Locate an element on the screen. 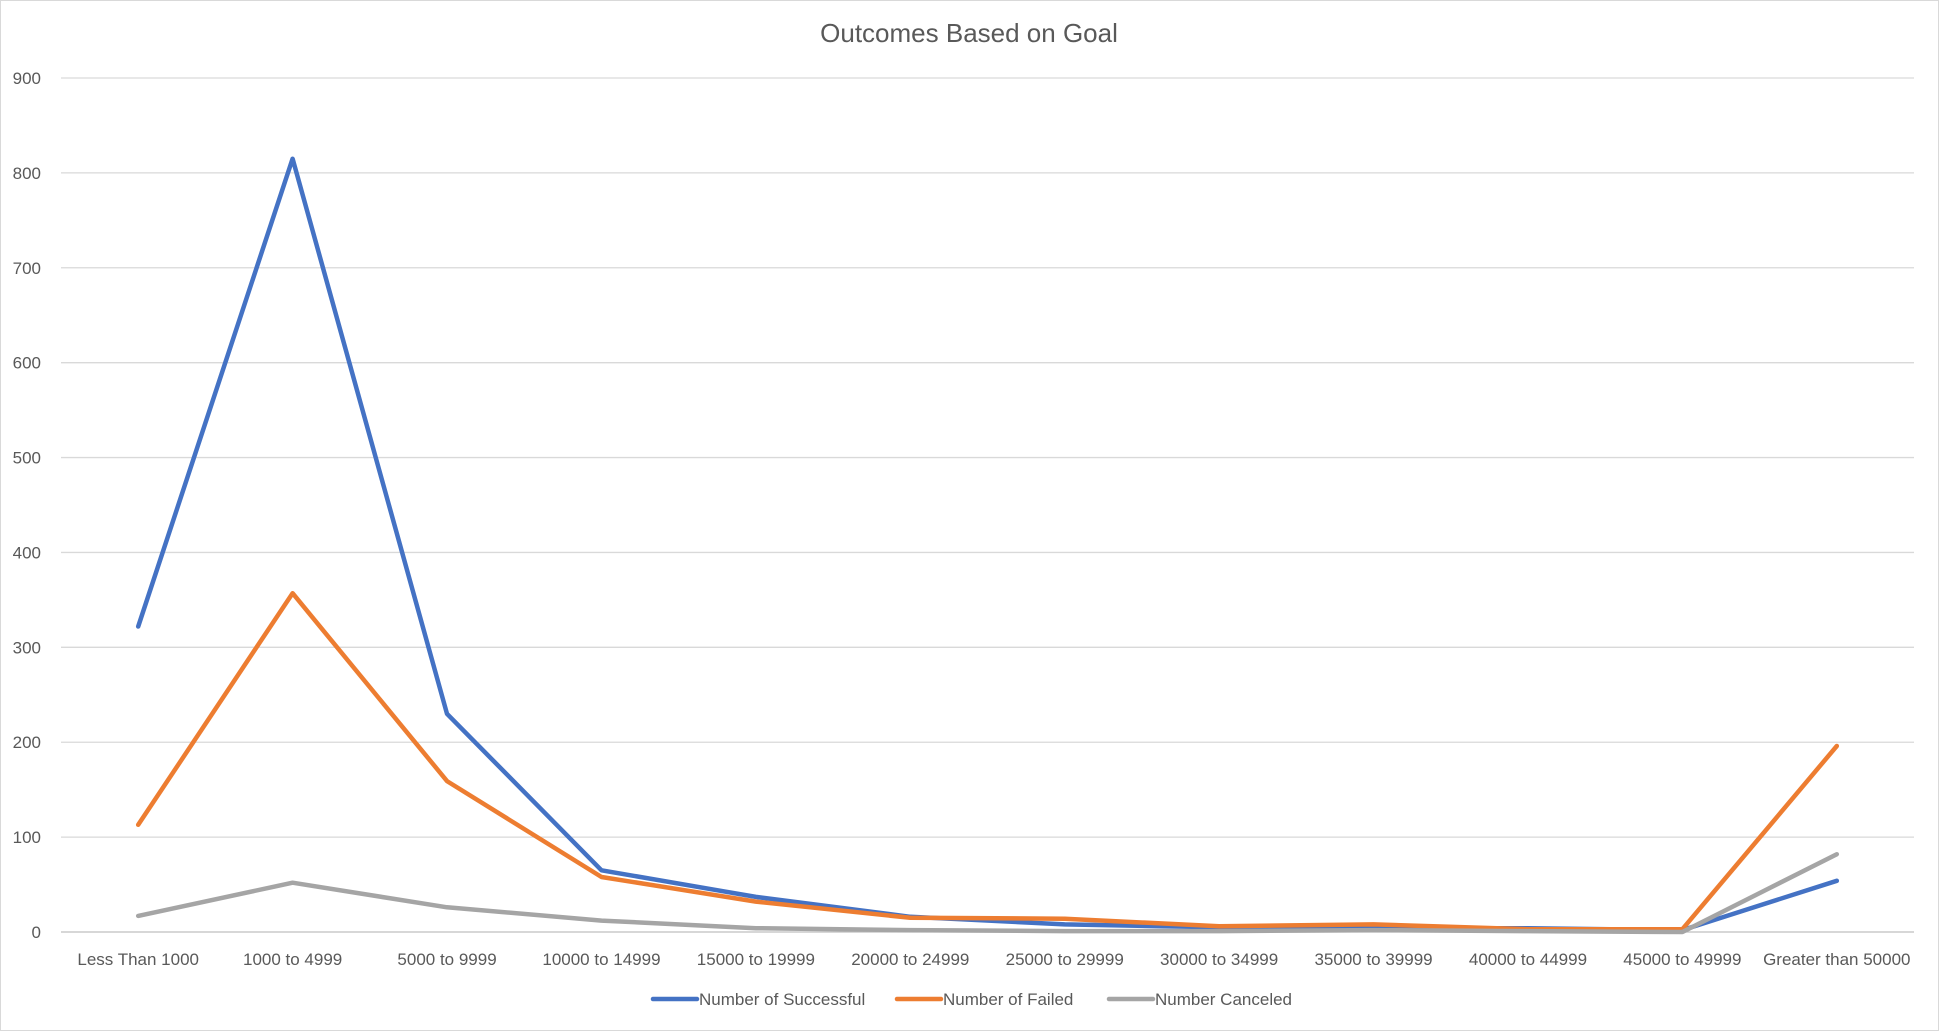 The height and width of the screenshot is (1031, 1939). x-tick-label: 5000 to 9999 is located at coordinates (446, 959).